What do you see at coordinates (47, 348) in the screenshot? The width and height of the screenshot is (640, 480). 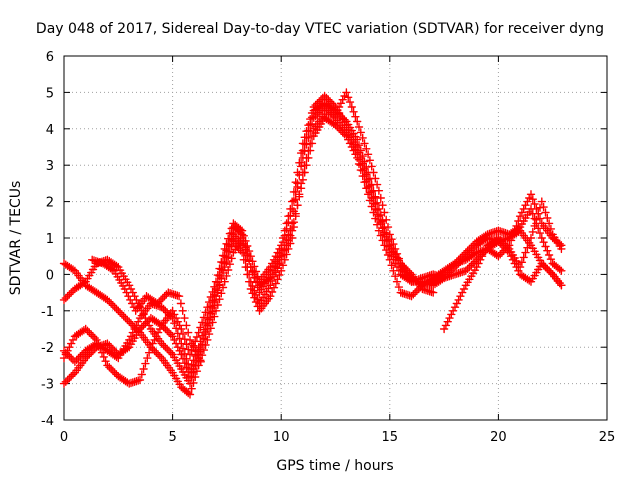 I see `y-tick-label: -2` at bounding box center [47, 348].